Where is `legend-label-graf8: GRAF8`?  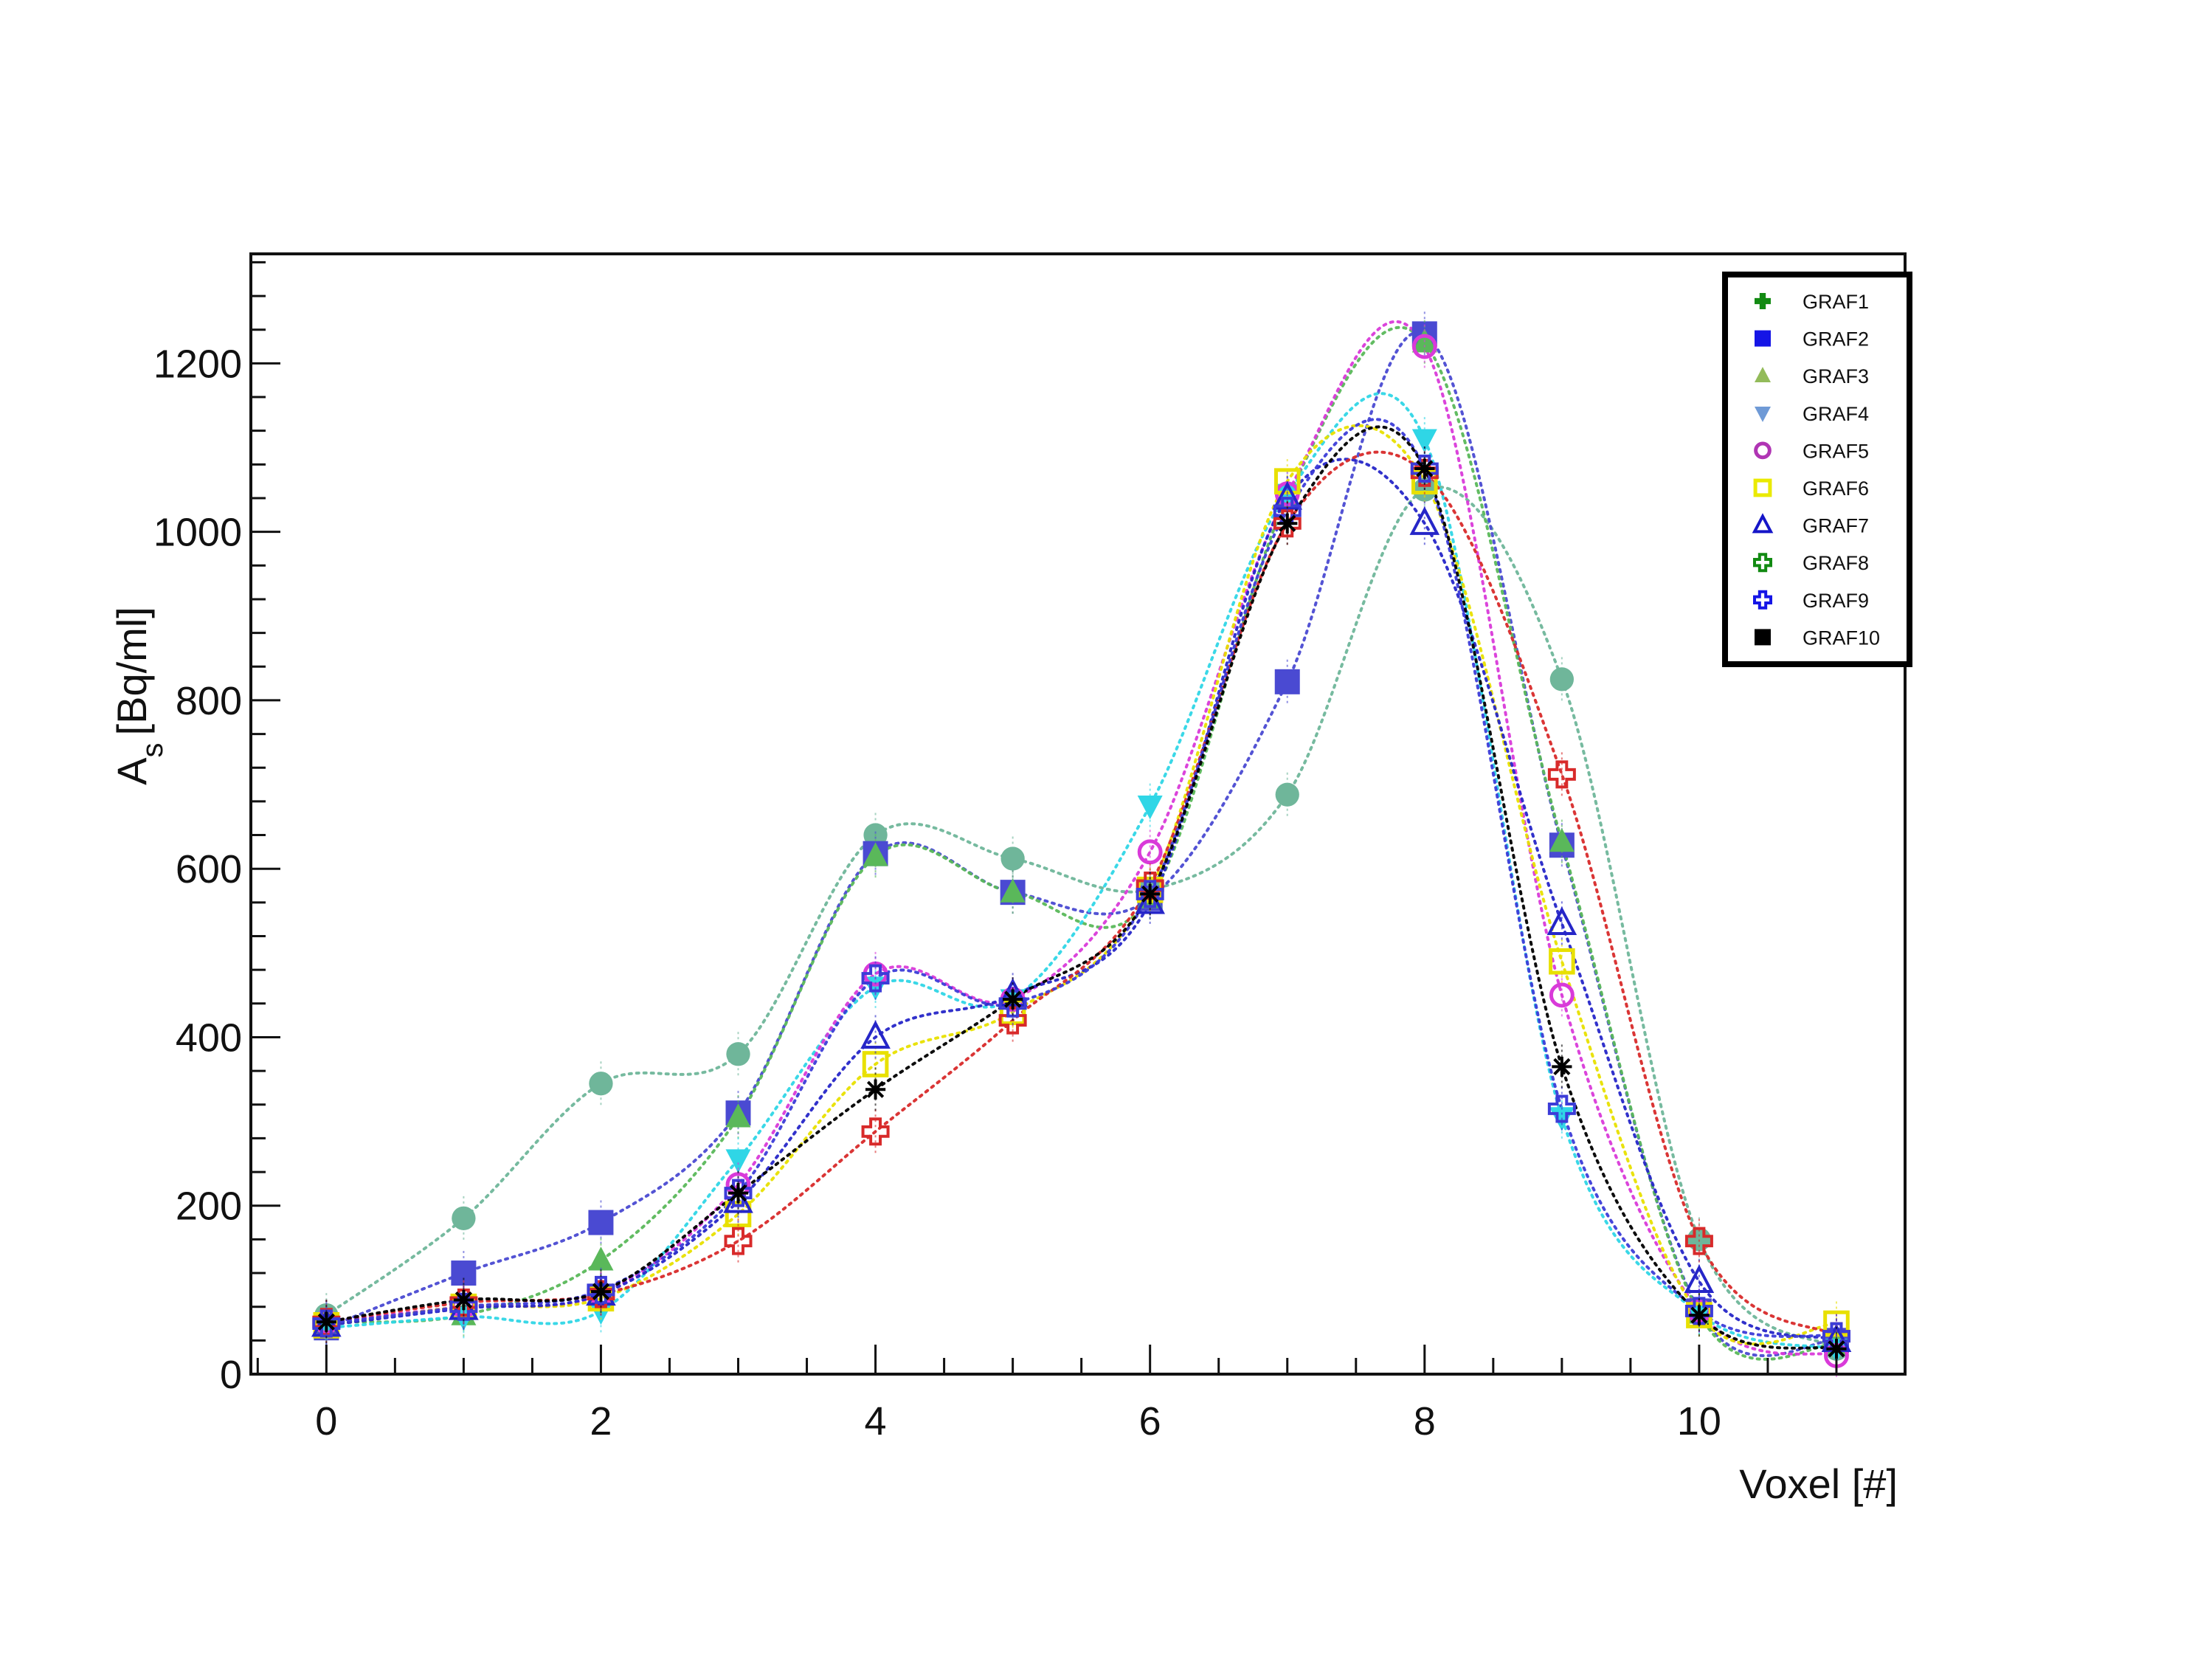
legend-label-graf8: GRAF8 is located at coordinates (1836, 563).